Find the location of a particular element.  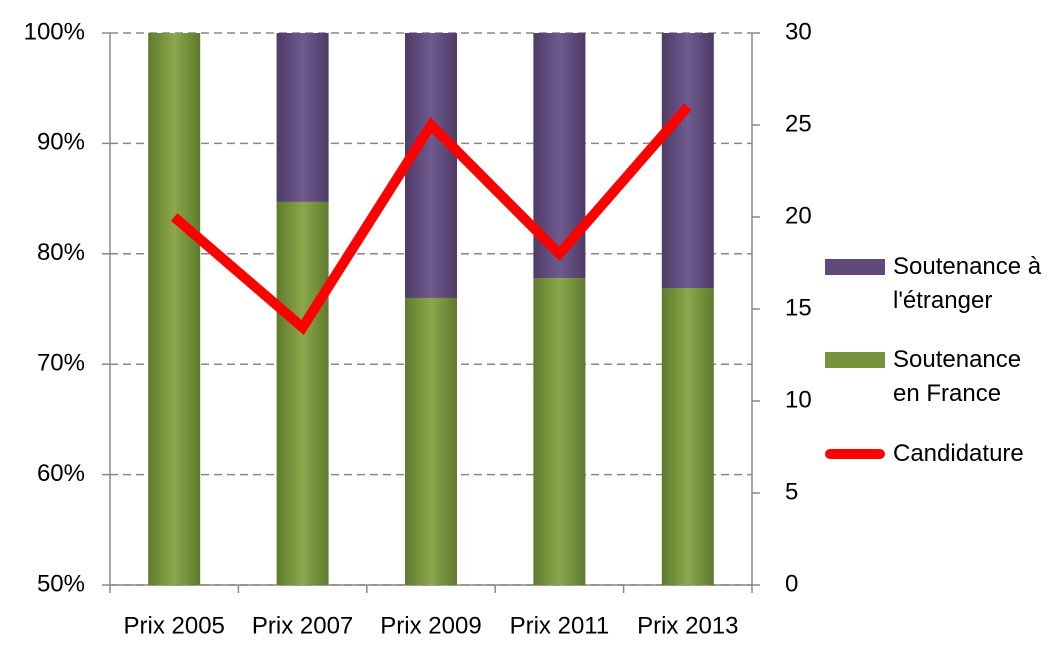

y2-tick-label: 5 is located at coordinates (791, 491).